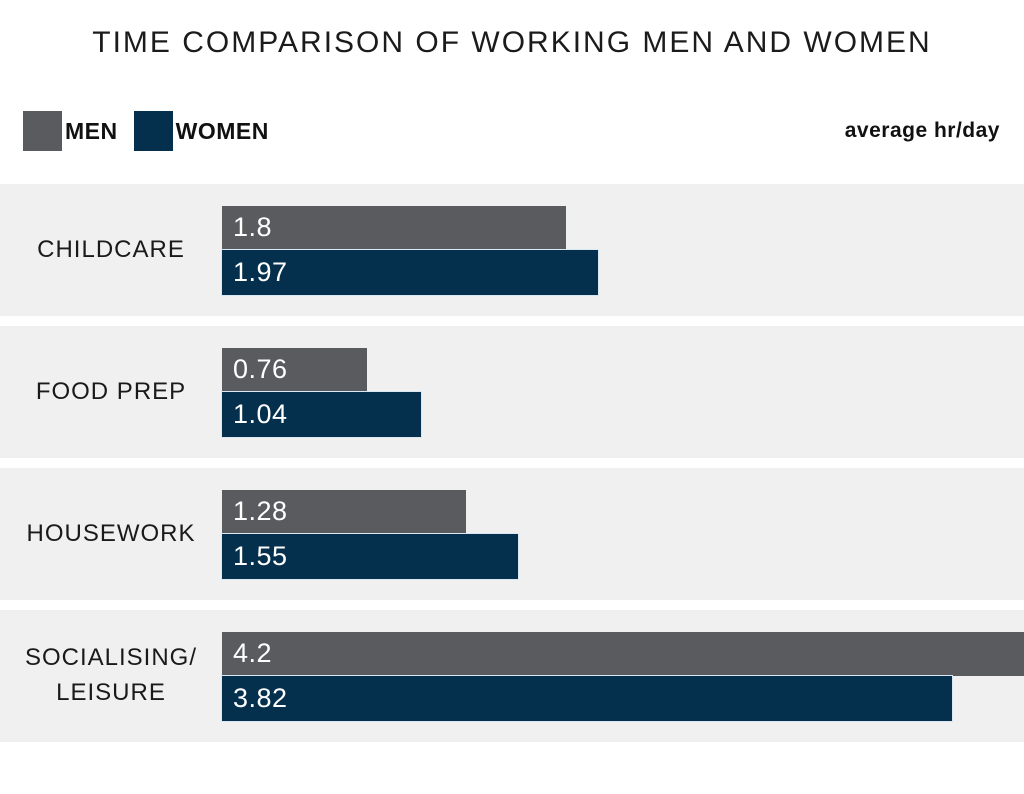 Image resolution: width=1024 pixels, height=794 pixels. I want to click on category-label: FOOD PREP, so click(111, 391).